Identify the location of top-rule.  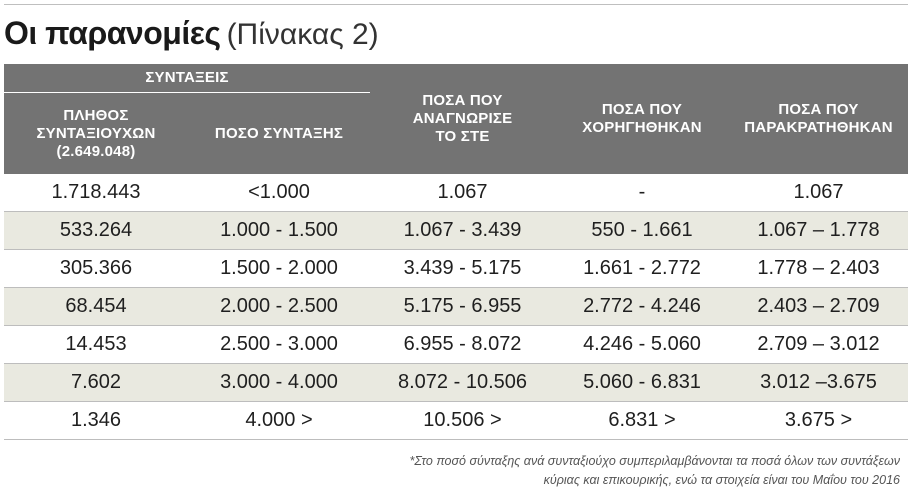
(456, 4).